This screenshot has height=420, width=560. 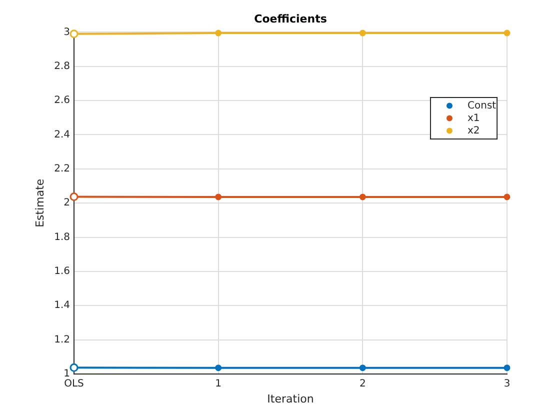 What do you see at coordinates (67, 32) in the screenshot?
I see `y-tick-label: 3` at bounding box center [67, 32].